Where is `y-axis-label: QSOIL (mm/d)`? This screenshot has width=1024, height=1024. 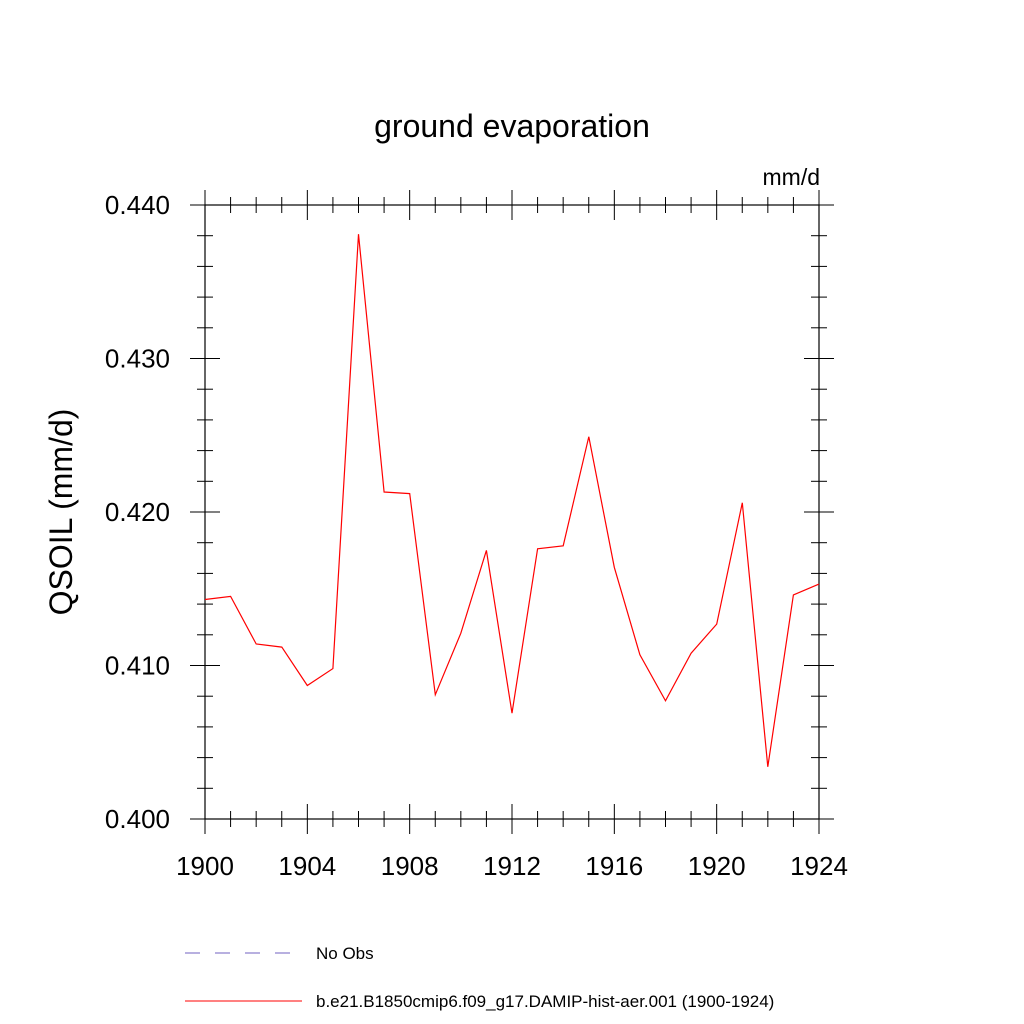
y-axis-label: QSOIL (mm/d) is located at coordinates (61, 512).